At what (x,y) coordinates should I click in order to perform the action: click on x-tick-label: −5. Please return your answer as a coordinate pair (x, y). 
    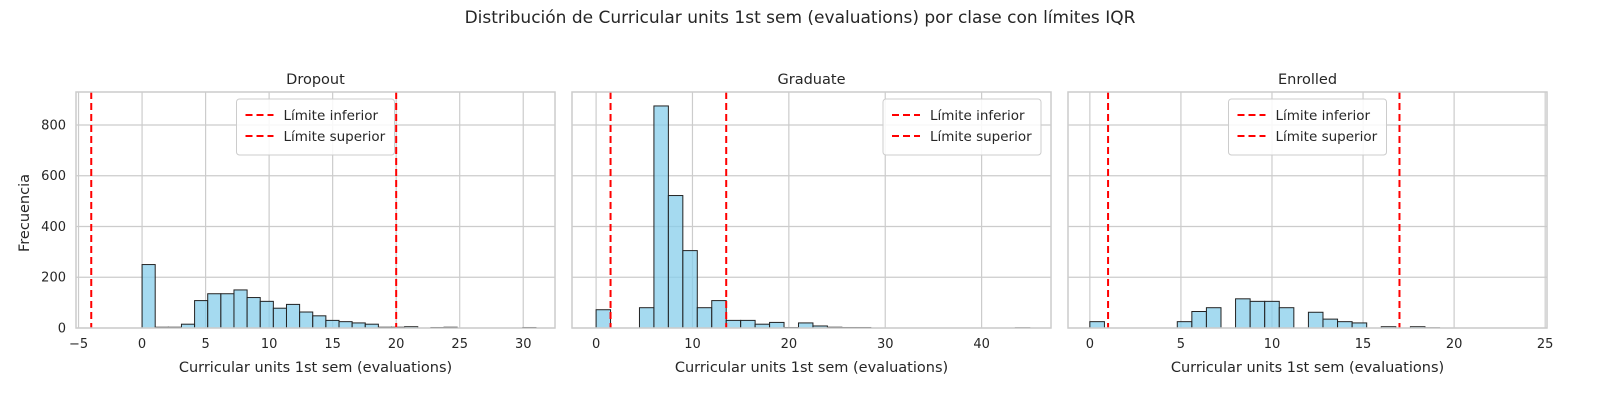
    Looking at the image, I should click on (78, 344).